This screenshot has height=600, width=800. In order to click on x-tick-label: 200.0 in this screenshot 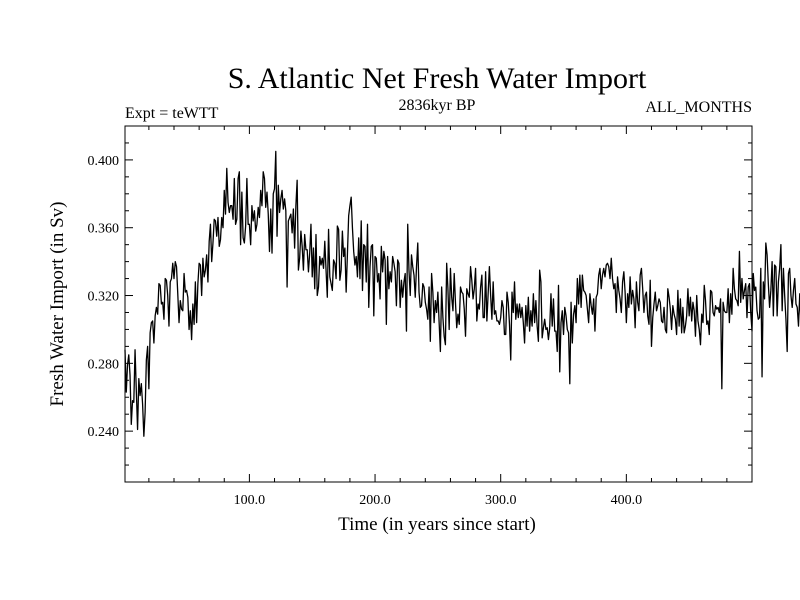, I will do `click(375, 500)`.